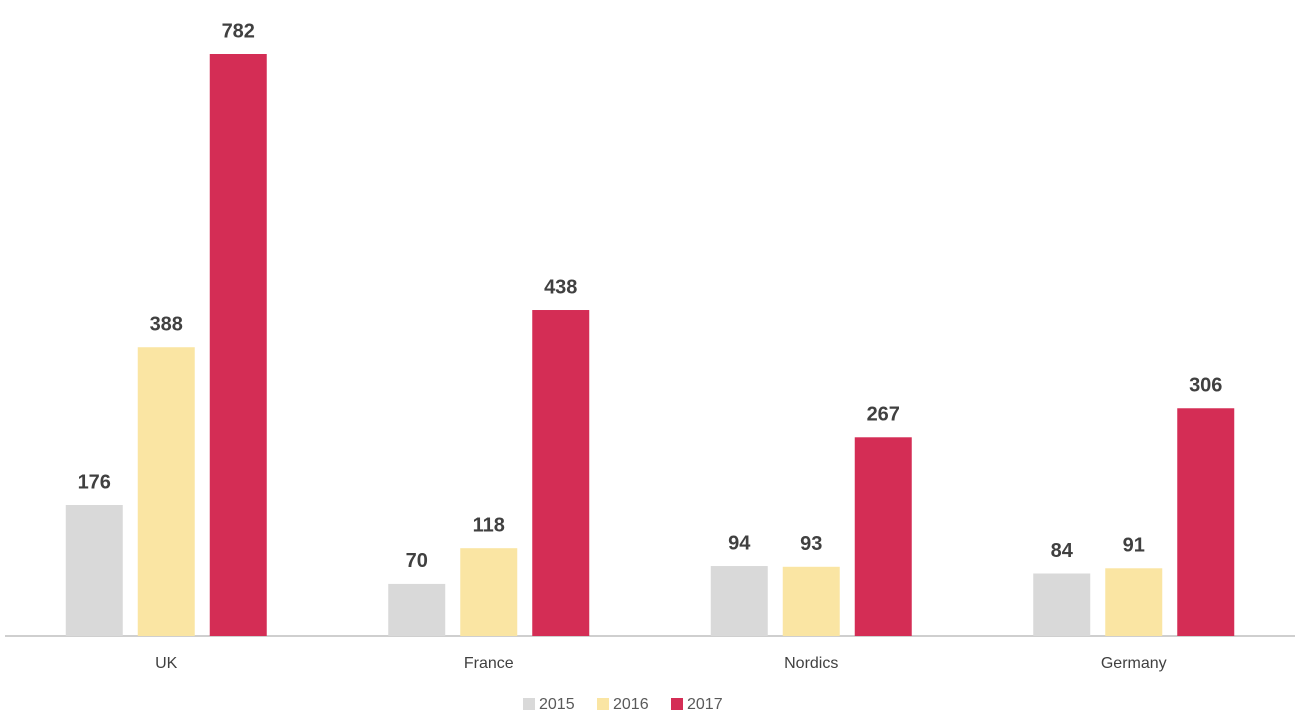 The width and height of the screenshot is (1316, 726). I want to click on data-label: 84, so click(1062, 551).